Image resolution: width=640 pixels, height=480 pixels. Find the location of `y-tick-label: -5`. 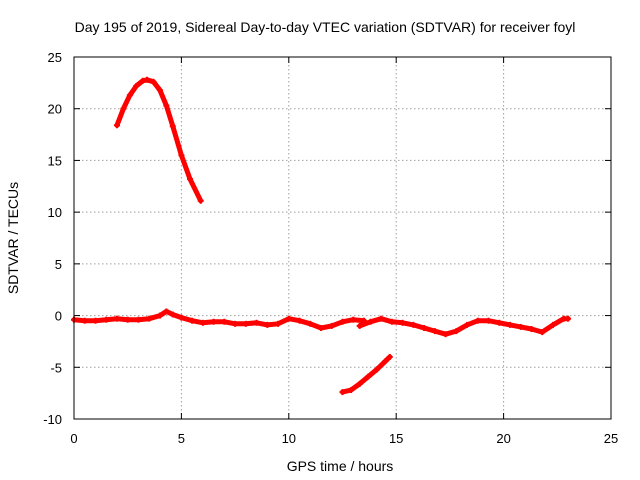

y-tick-label: -5 is located at coordinates (56, 367).